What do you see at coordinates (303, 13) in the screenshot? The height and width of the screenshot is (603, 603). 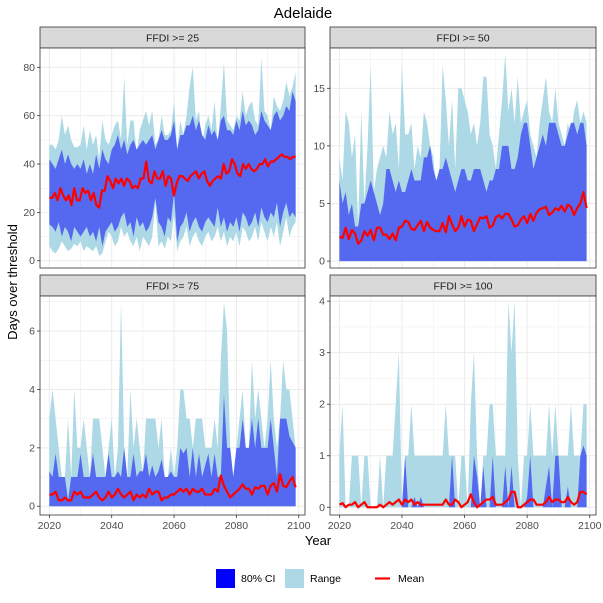 I see `chart-title: Adelaide` at bounding box center [303, 13].